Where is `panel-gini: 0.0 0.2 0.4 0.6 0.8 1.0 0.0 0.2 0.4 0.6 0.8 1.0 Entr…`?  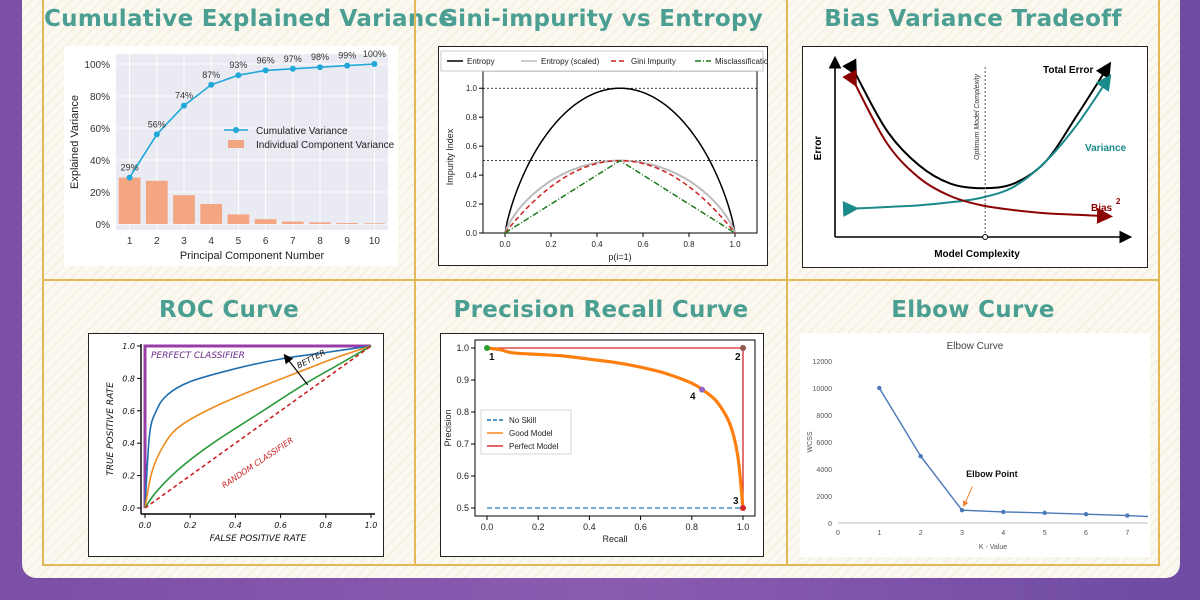
panel-gini: 0.0 0.2 0.4 0.6 0.8 1.0 0.0 0.2 0.4 0.6 0.8 1.0 Entr… is located at coordinates (615, 156).